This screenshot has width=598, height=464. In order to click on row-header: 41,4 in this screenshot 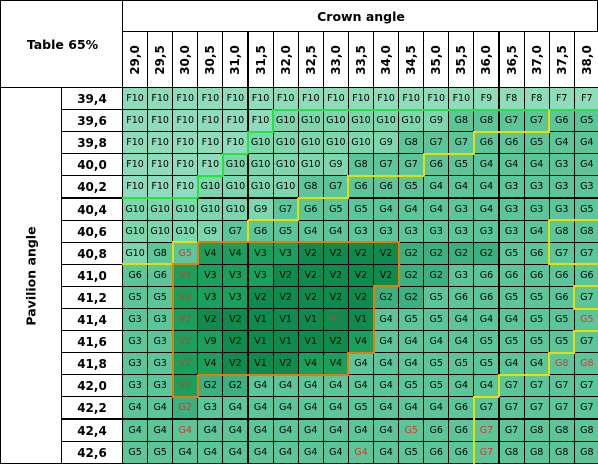, I will do `click(92, 320)`.